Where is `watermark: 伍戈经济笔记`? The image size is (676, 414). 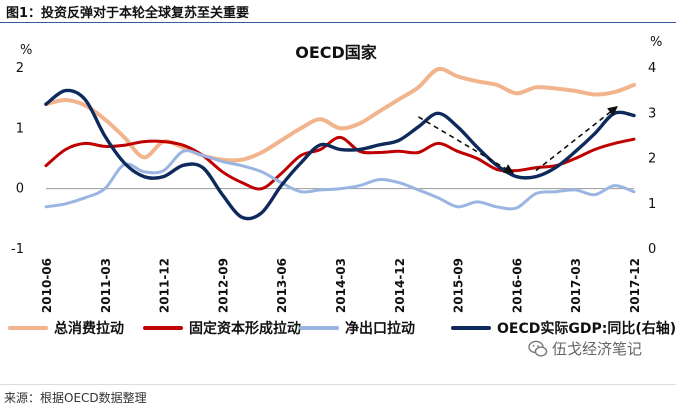
watermark: 伍戈经济笔记 is located at coordinates (585, 348).